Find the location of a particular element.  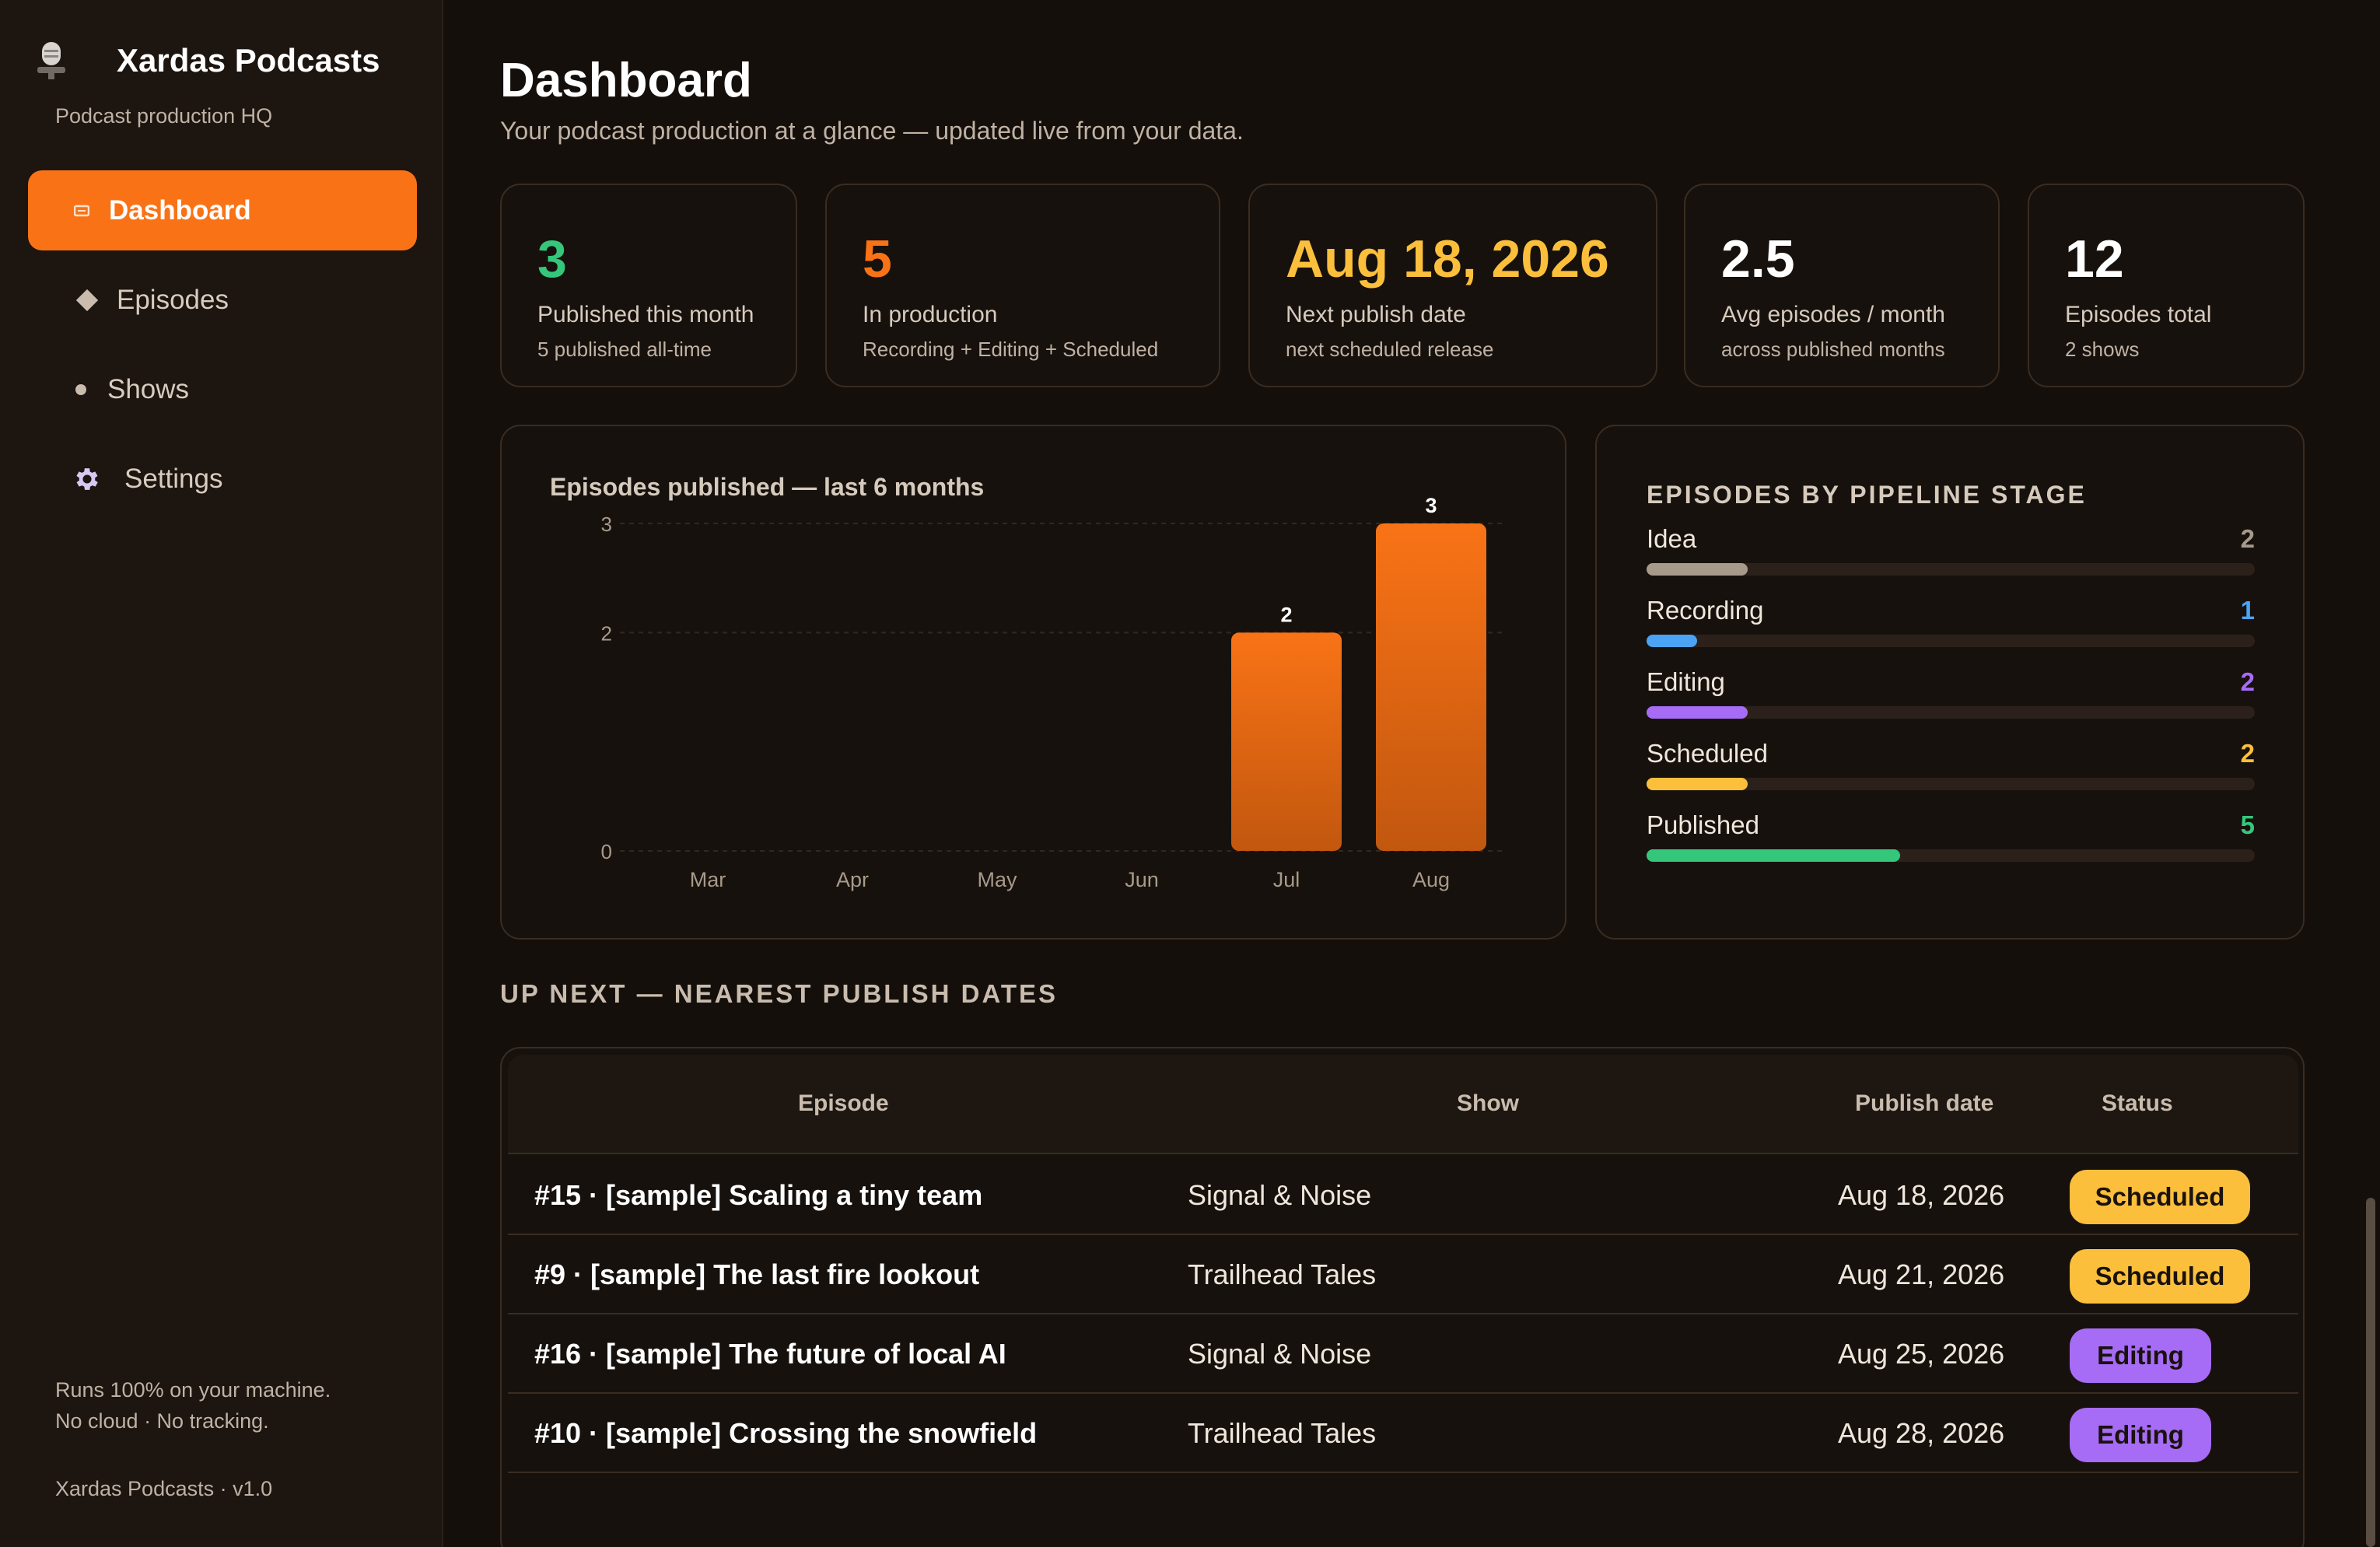

gear-icon is located at coordinates (88, 479).